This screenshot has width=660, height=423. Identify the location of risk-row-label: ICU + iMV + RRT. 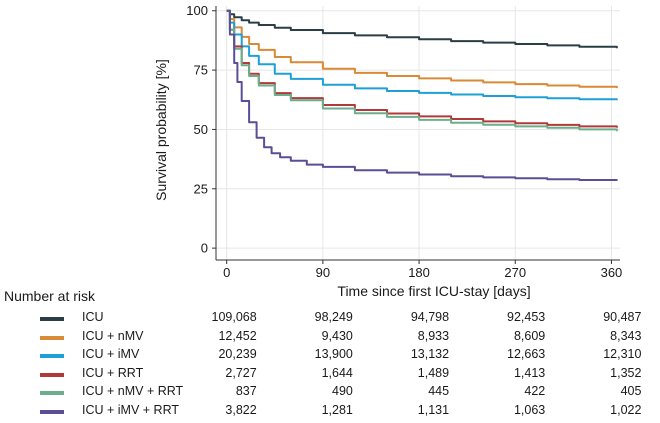
(131, 409).